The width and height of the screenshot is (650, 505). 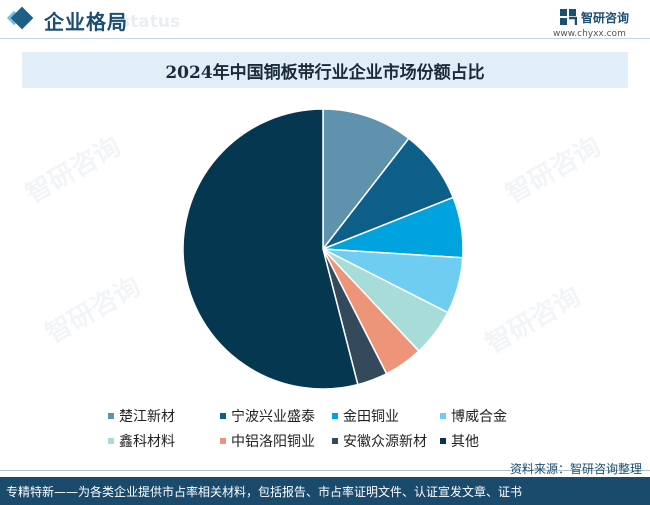 I want to click on header-ghost-text: status, so click(x=150, y=22).